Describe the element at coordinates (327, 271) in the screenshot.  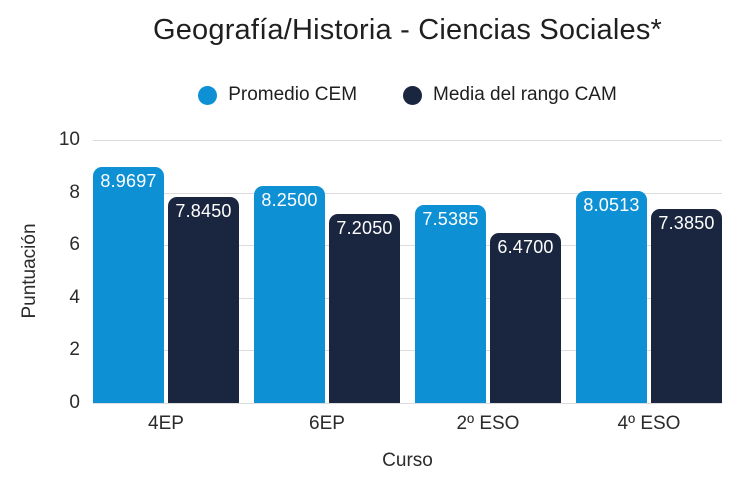
I see `bar-group-6ep: 8.2500 7.2050` at that location.